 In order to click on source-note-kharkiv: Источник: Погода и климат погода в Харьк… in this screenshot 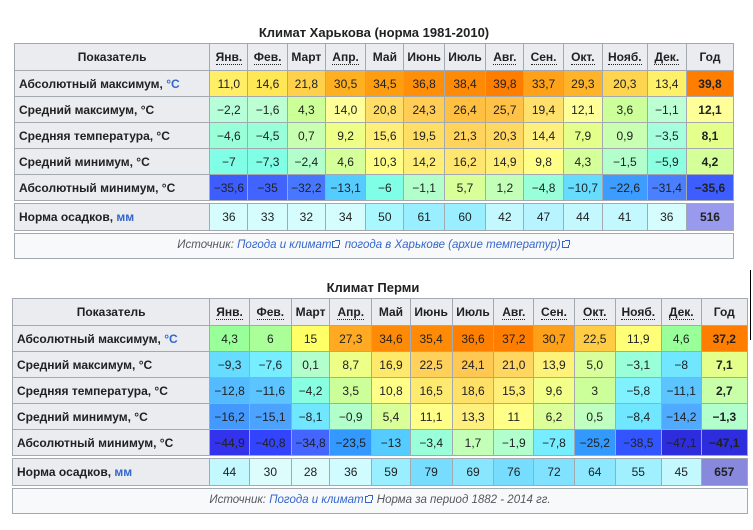, I will do `click(374, 246)`.